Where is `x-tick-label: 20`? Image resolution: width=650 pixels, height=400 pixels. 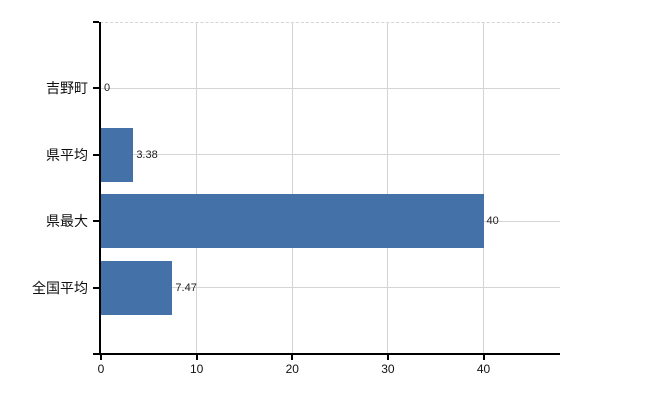
x-tick-label: 20 is located at coordinates (292, 369).